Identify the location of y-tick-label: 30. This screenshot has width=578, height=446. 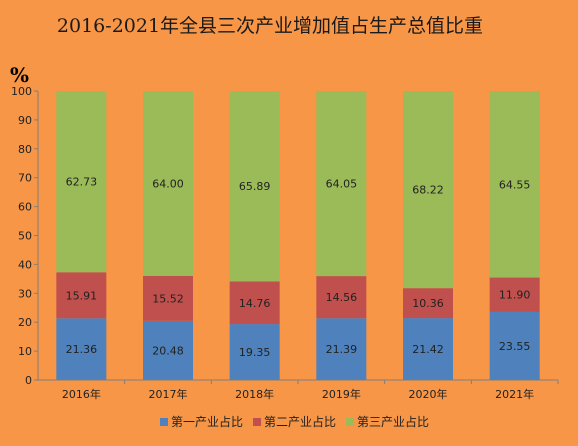
(25, 293).